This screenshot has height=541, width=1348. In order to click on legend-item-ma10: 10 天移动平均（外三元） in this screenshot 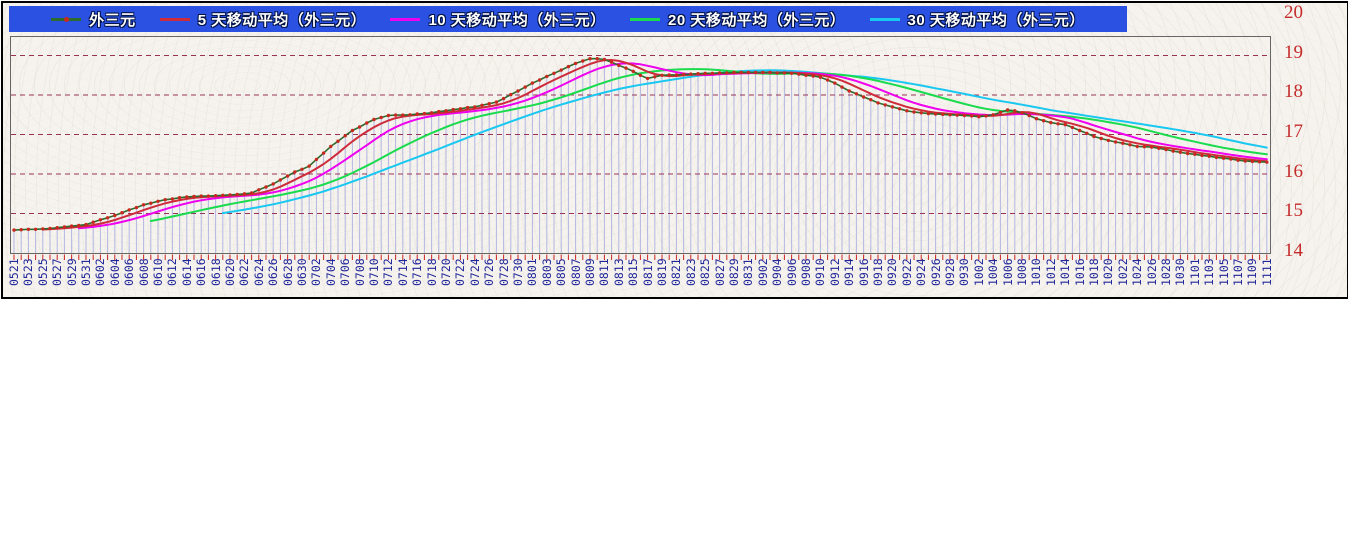, I will do `click(497, 19)`.